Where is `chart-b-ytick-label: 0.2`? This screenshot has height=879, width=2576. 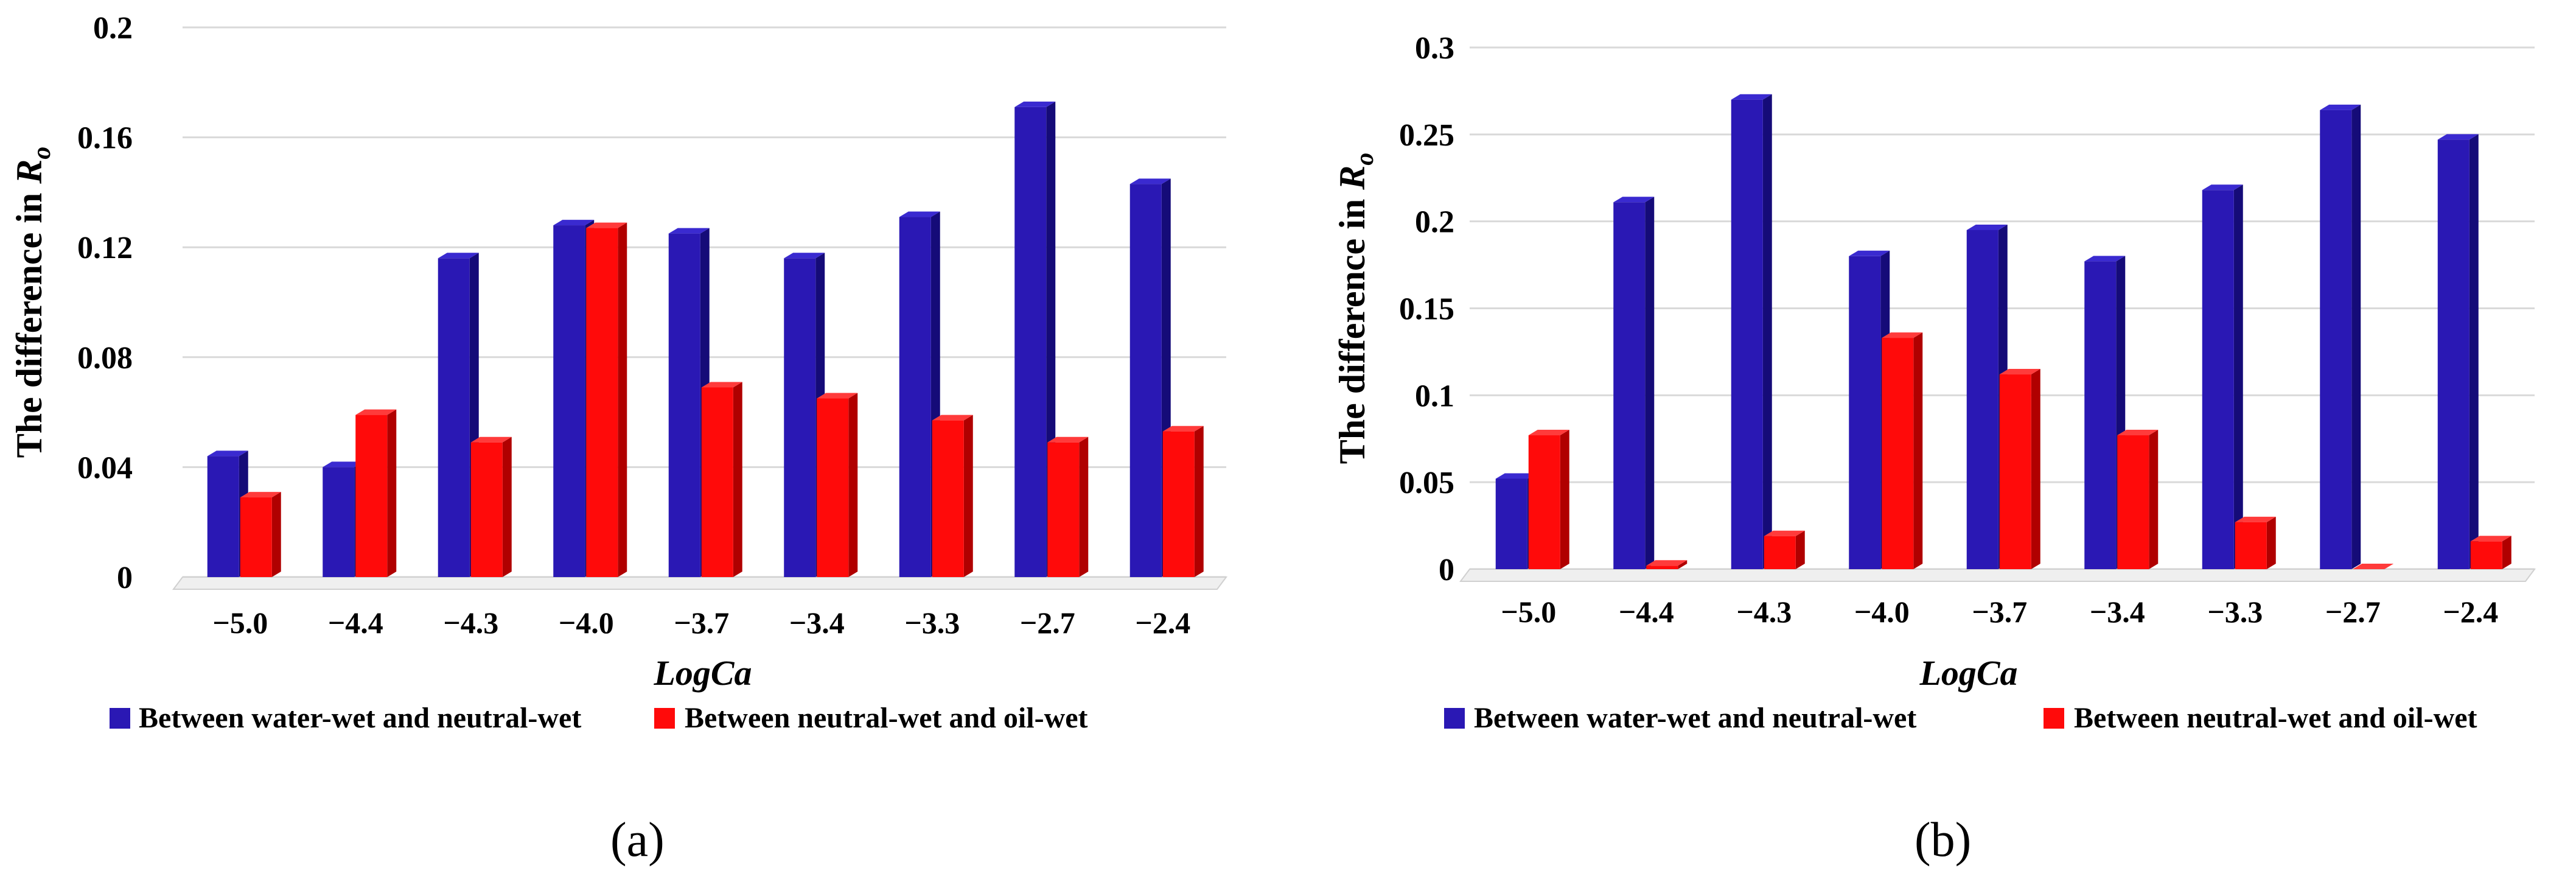 chart-b-ytick-label: 0.2 is located at coordinates (1434, 222).